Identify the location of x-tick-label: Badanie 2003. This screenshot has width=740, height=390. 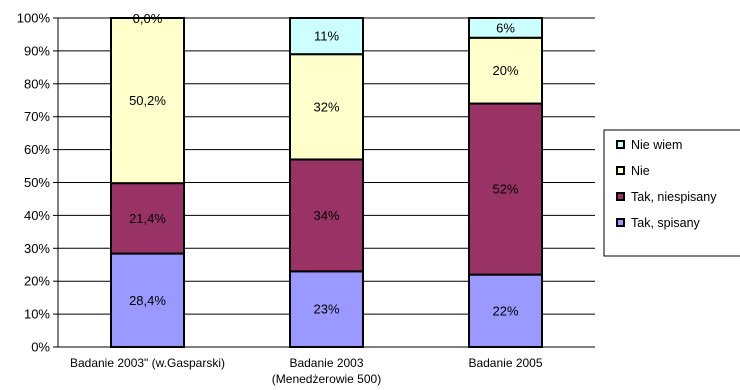
(326, 363).